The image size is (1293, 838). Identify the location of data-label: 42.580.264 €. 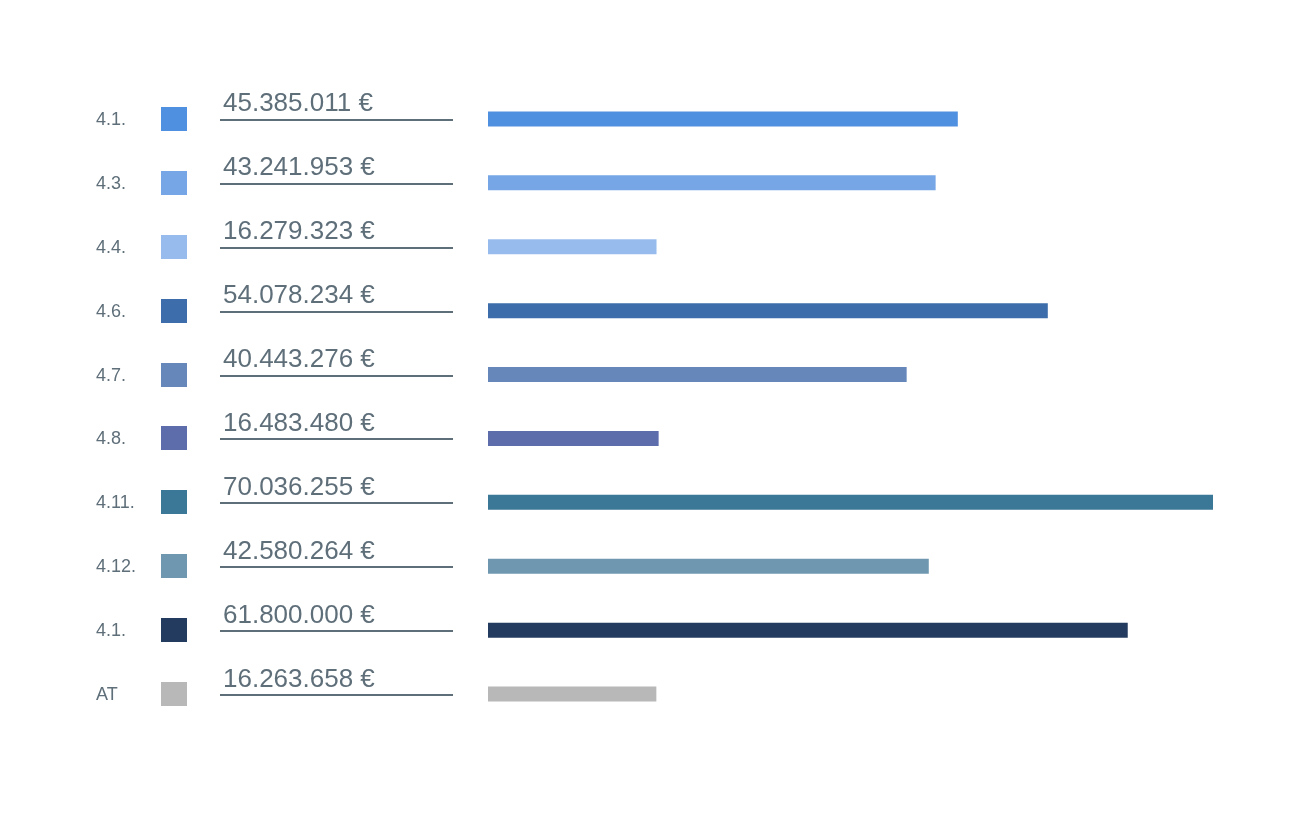
(299, 549).